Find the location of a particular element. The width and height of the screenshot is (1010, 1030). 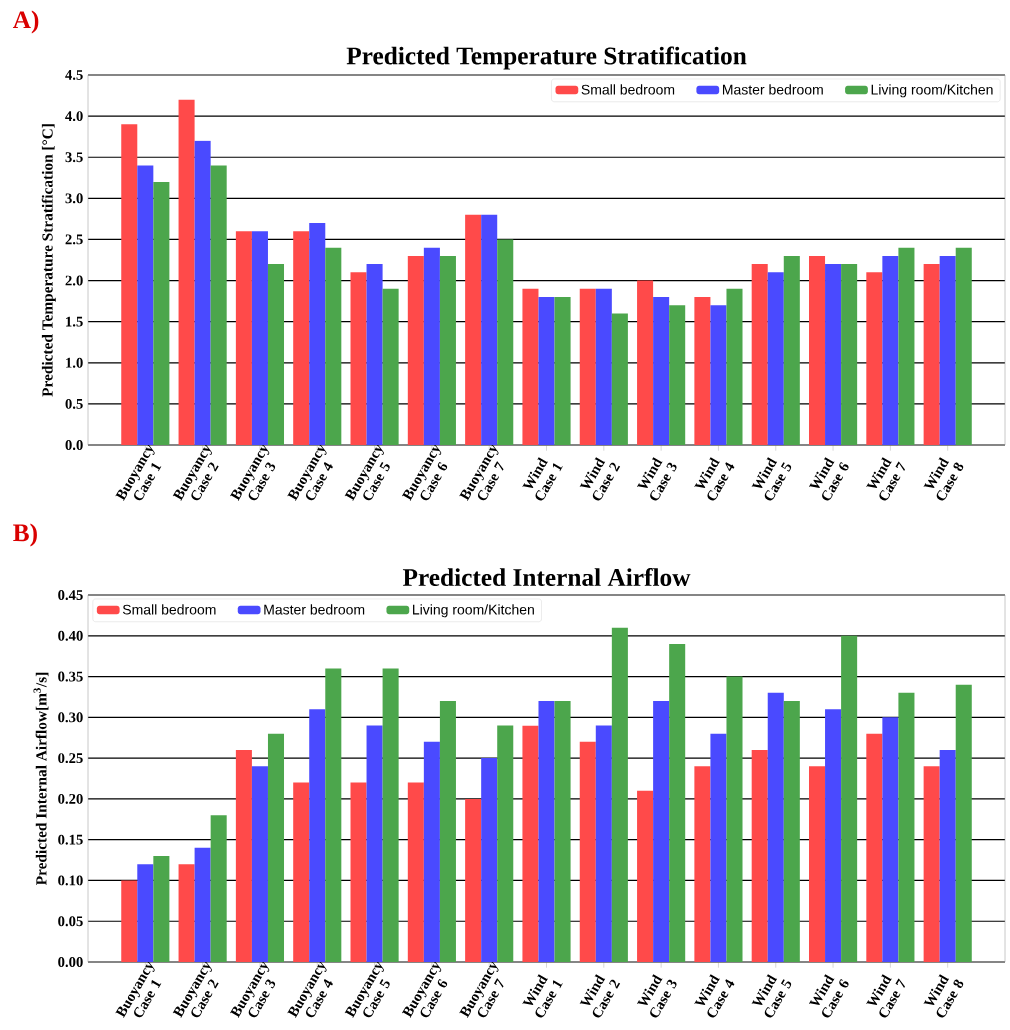

y-axis-title: Predicted Internal Airflow[m$^{3}$/s] is located at coordinates (41, 779).